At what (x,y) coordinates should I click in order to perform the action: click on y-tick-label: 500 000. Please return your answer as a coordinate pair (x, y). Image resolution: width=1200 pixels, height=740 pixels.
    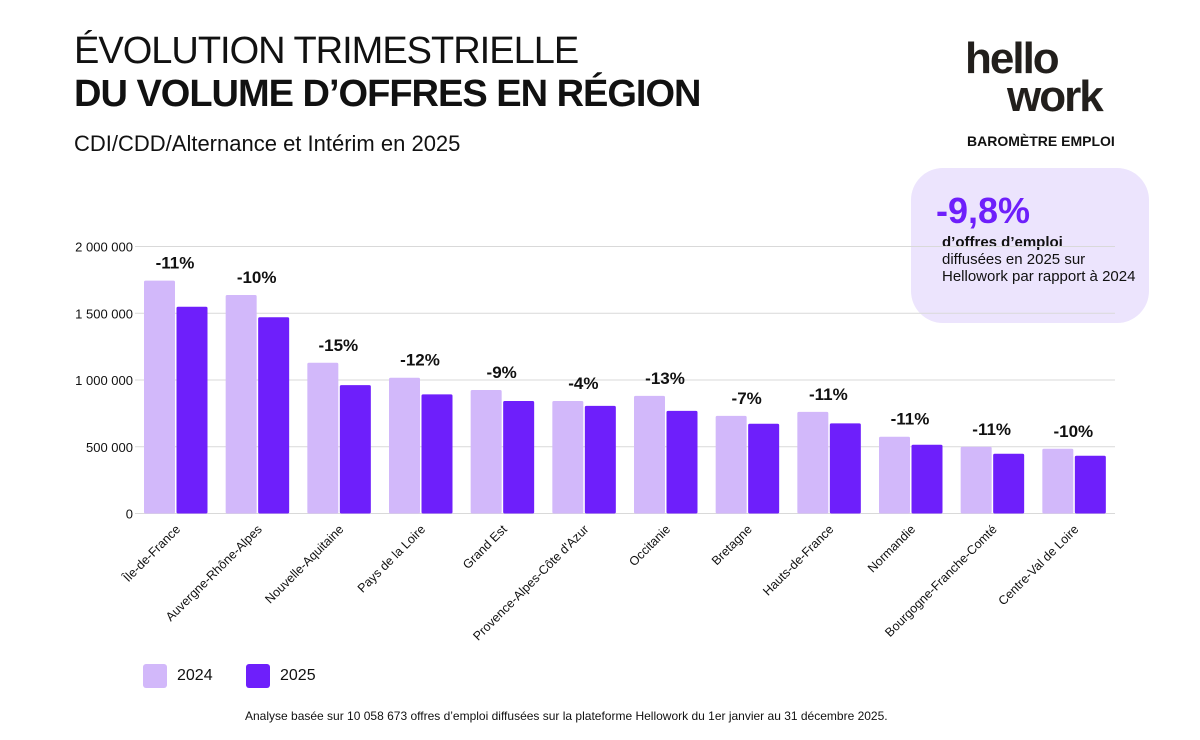
    Looking at the image, I should click on (109, 447).